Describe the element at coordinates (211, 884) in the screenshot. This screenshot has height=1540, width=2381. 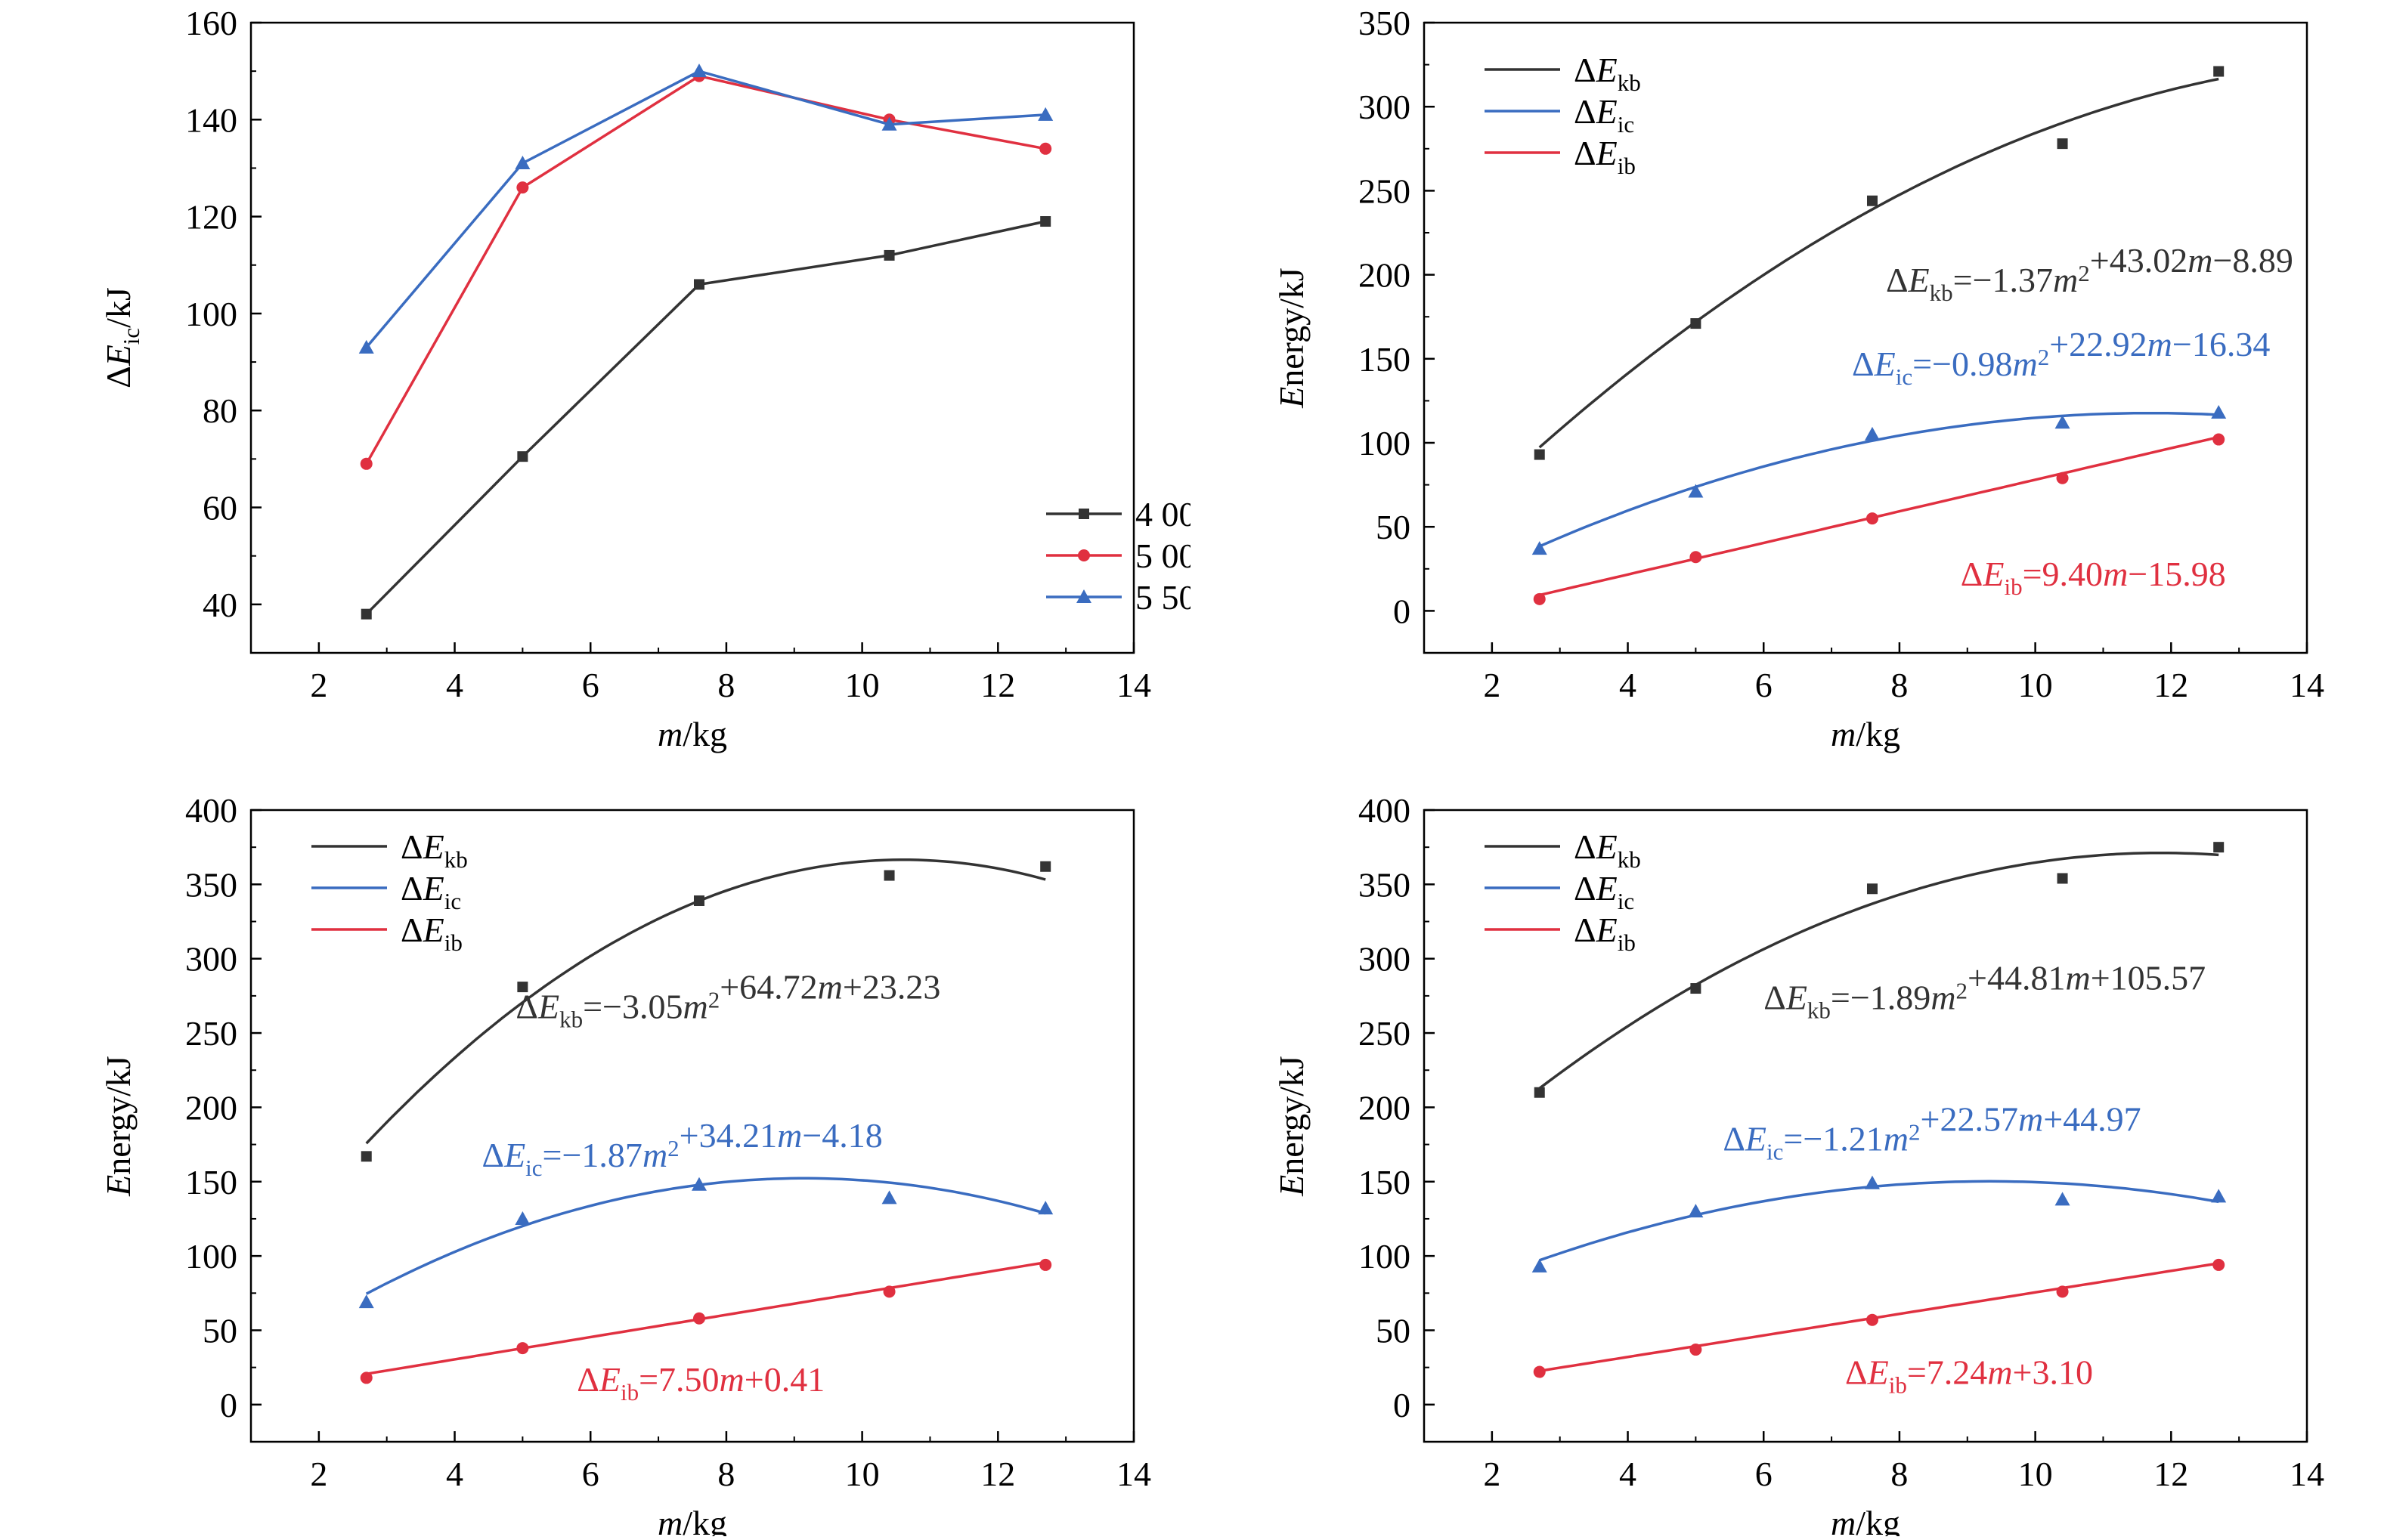
I see `y-tick-label: 350` at that location.